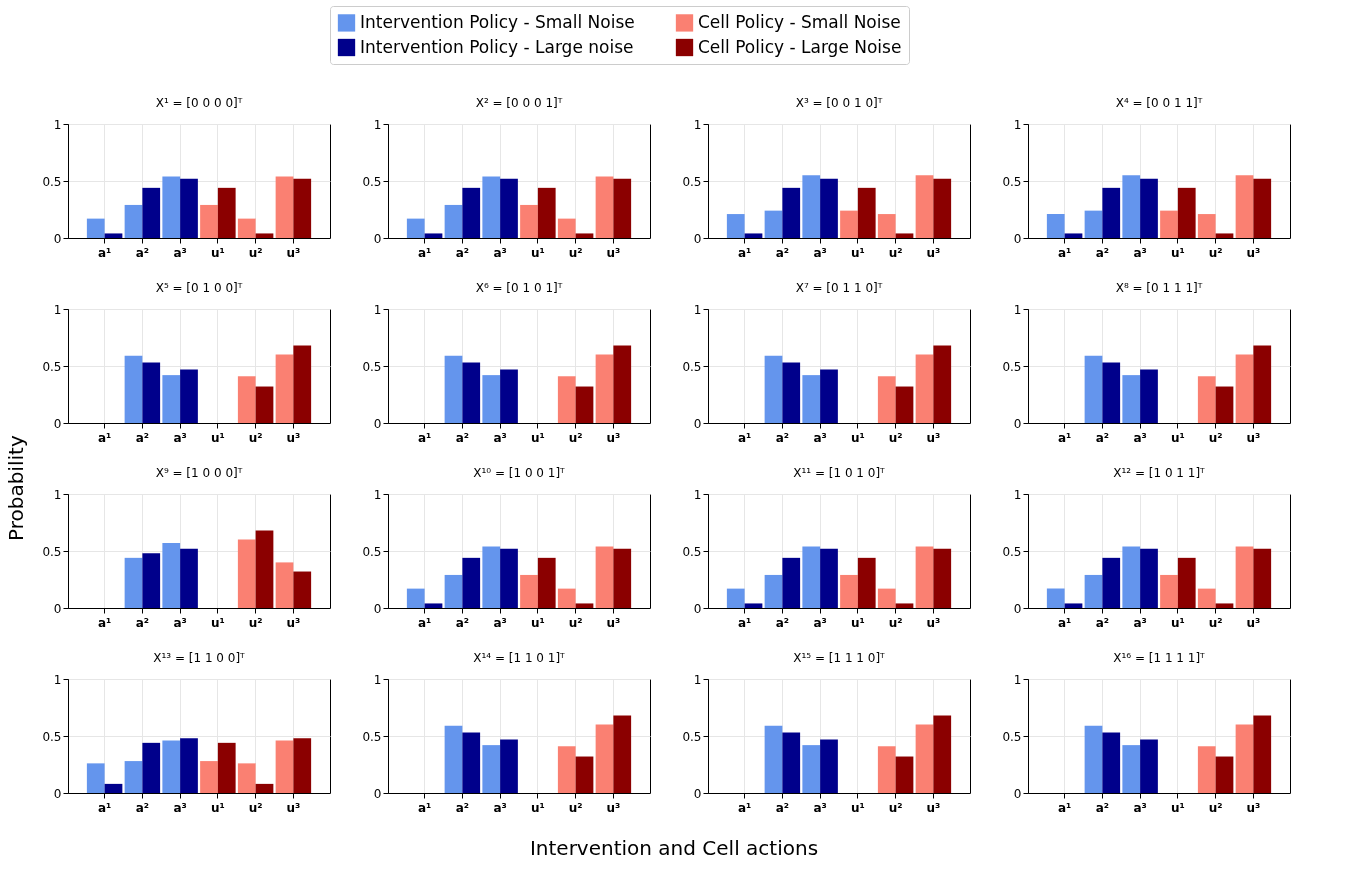  Describe the element at coordinates (519, 103) in the screenshot. I see `chart-title: X² = [0 0 0 1]ᵀ` at that location.